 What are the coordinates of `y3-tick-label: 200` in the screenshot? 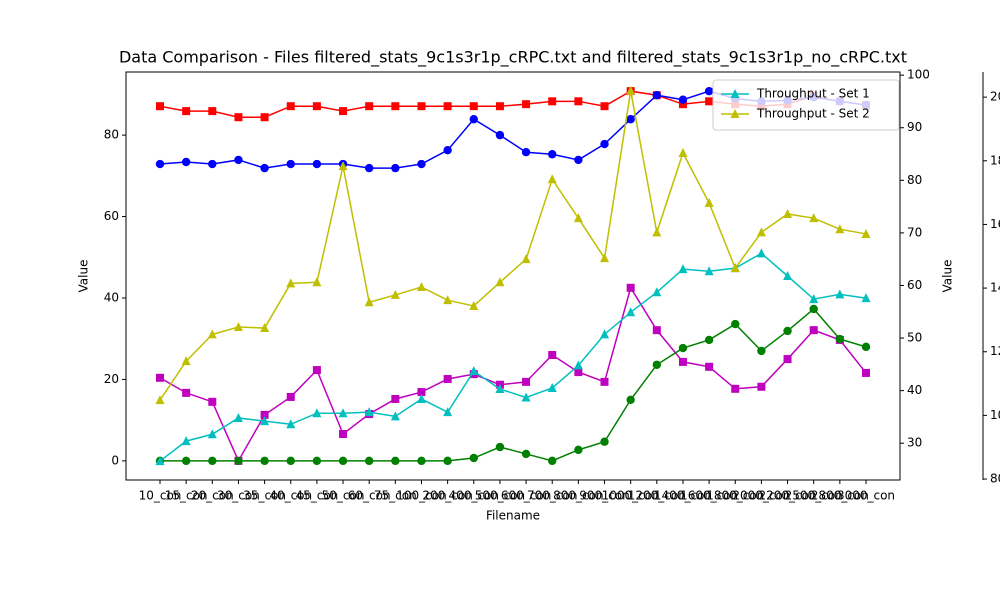 It's located at (995, 97).